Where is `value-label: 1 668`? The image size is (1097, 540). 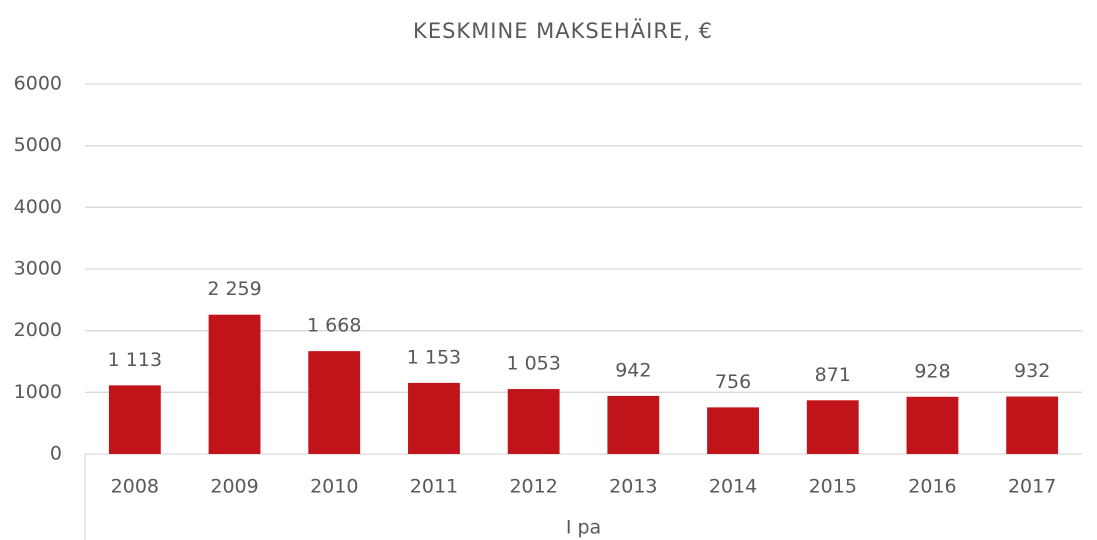 value-label: 1 668 is located at coordinates (334, 326).